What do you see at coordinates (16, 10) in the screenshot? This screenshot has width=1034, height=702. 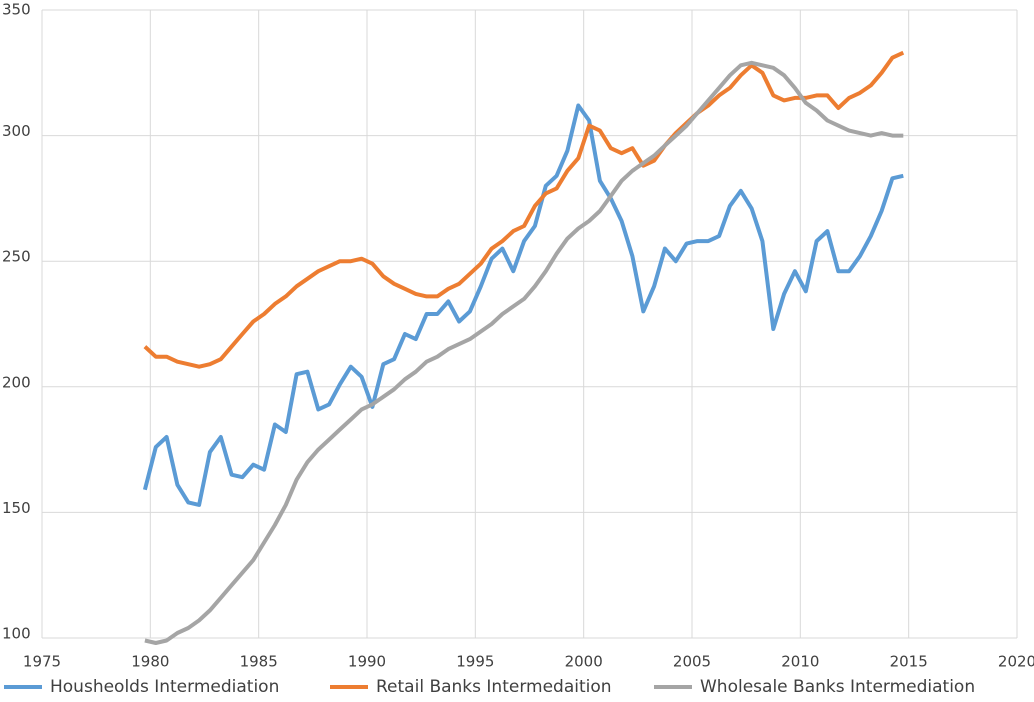 I see `y-tick-label: 350` at bounding box center [16, 10].